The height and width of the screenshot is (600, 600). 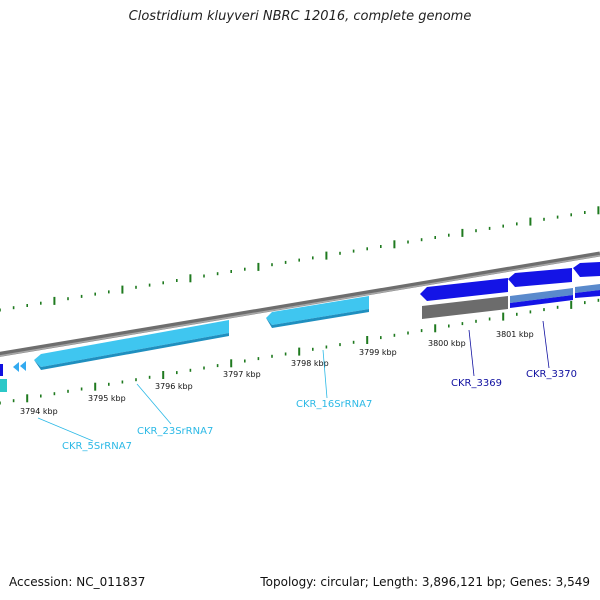 I want to click on scale-label-3799: 3799 kbp, so click(x=378, y=352).